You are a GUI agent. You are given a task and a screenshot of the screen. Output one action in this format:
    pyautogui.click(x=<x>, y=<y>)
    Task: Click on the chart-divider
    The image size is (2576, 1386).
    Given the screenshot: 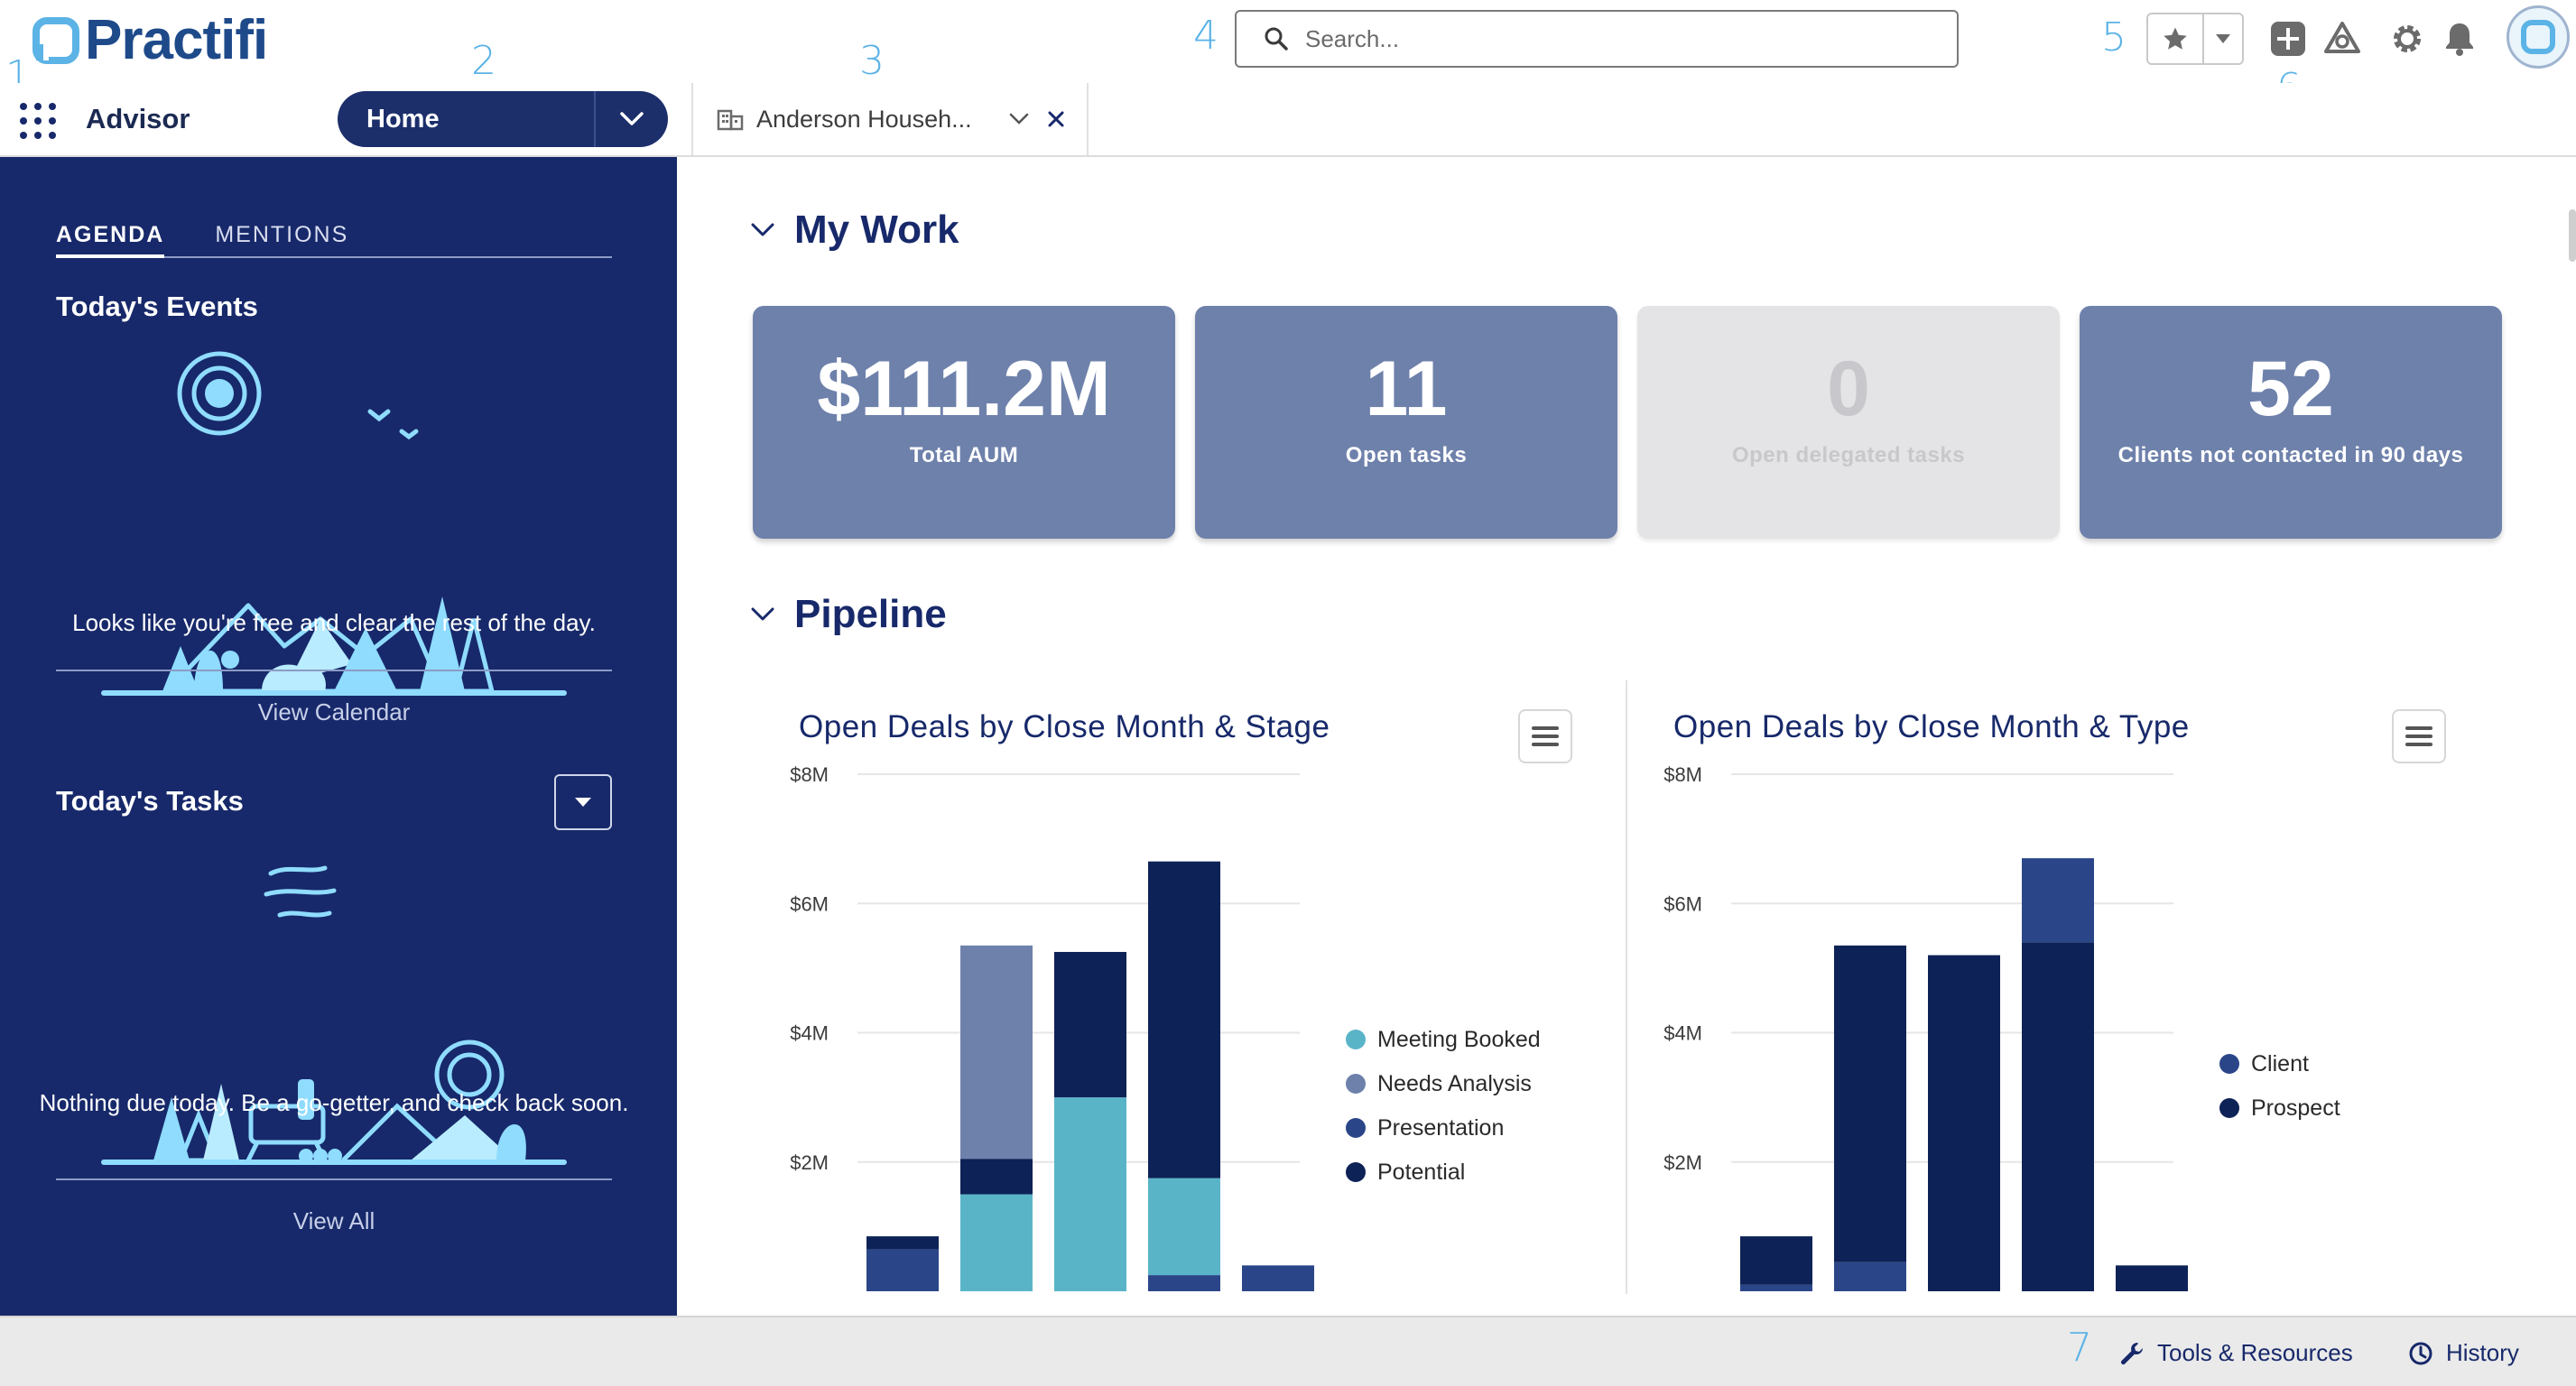 What is the action you would take?
    pyautogui.click(x=1626, y=987)
    